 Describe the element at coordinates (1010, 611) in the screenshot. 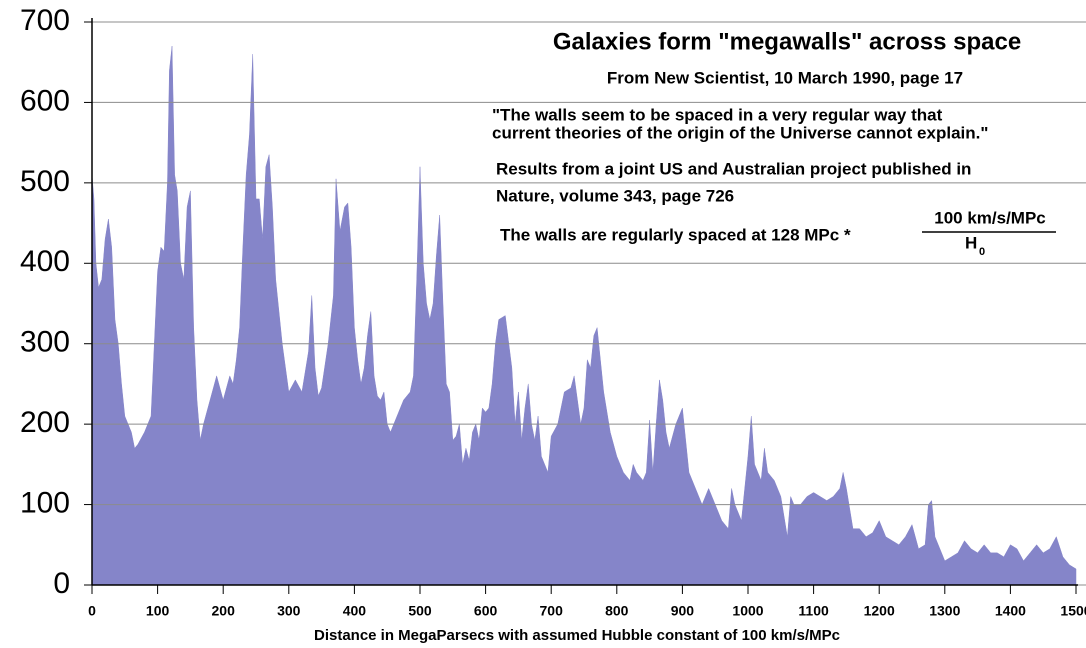

I see `x-tick-label: 1400` at that location.